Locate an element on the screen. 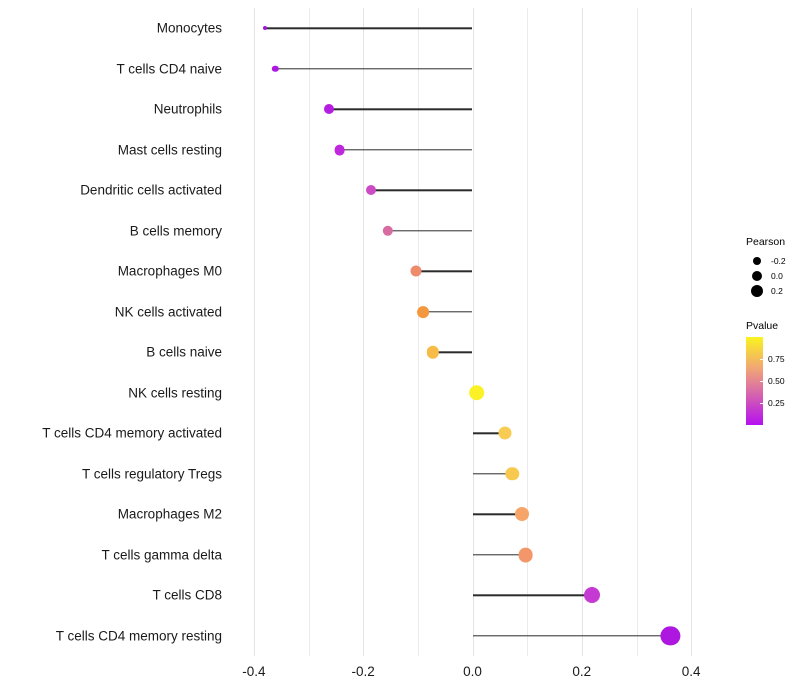 This screenshot has height=700, width=800. size-legend: Pearson -0.2 0.0 0.2 is located at coordinates (773, 267).